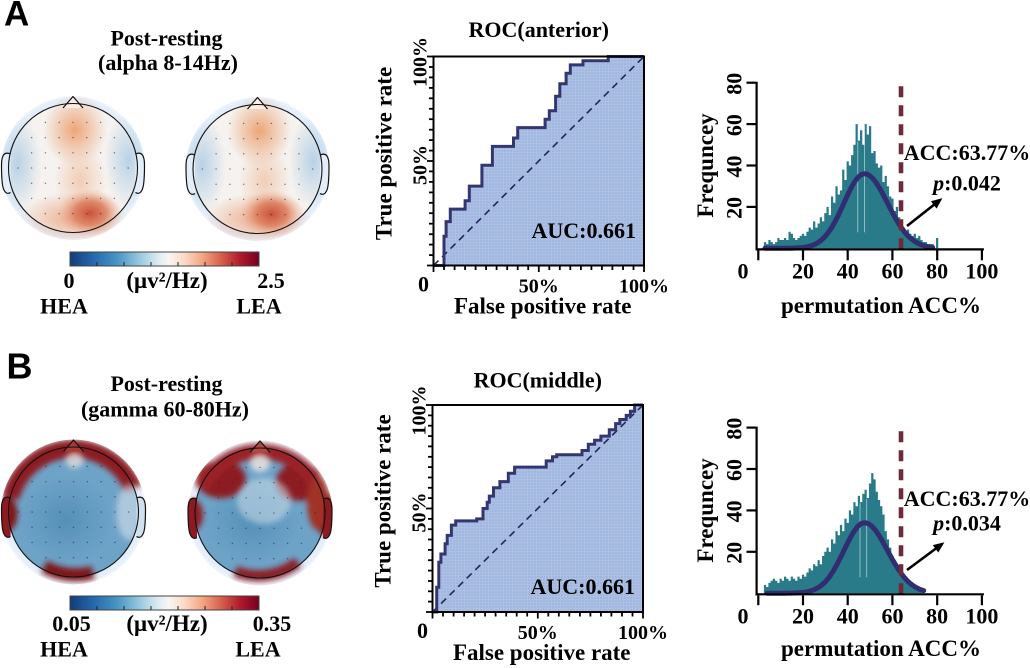  I want to click on svg-text: (alpha 8-14Hz), so click(168, 62).